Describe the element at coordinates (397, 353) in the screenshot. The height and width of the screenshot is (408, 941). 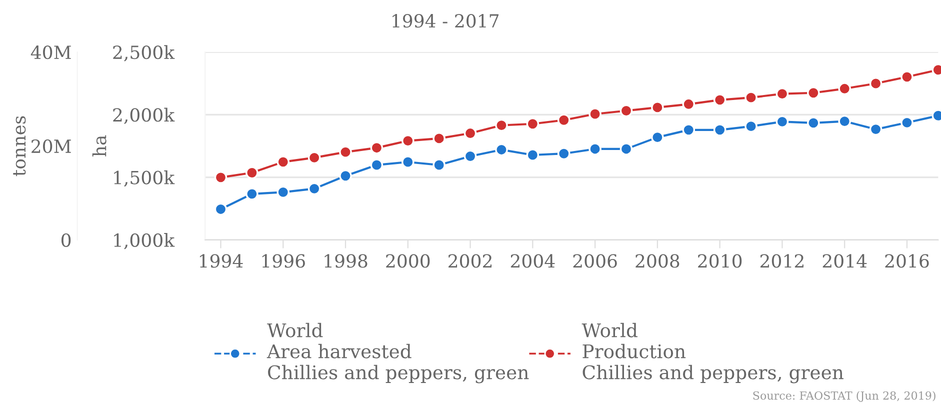
I see `legend-label: World Area harvested Chillies and peppers, green` at that location.